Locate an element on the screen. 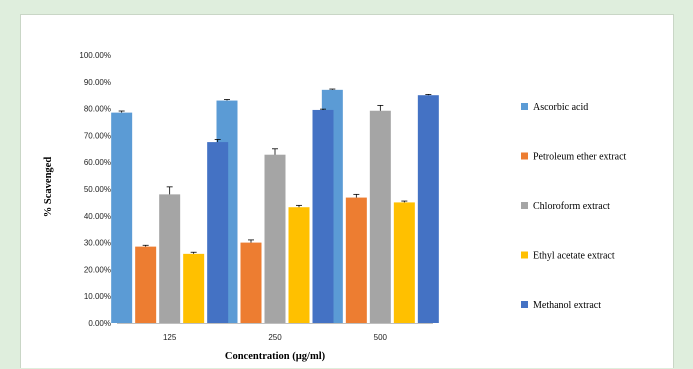 Image resolution: width=693 pixels, height=369 pixels. legend-item: Methanol extract is located at coordinates (561, 305).